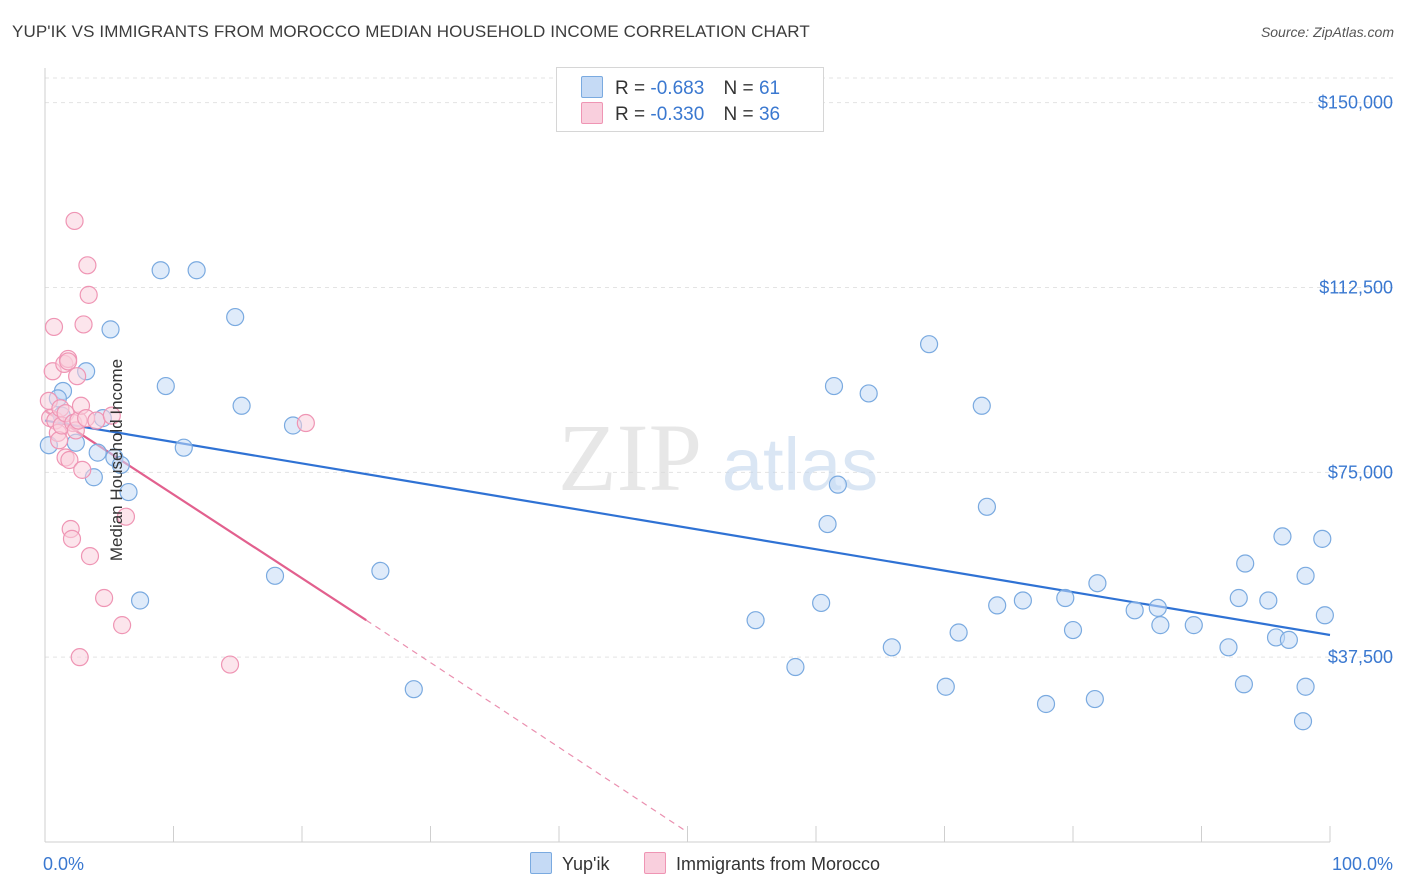 The image size is (1406, 892). What do you see at coordinates (1362, 864) in the screenshot?
I see `x-tick-label: 100.0%` at bounding box center [1362, 864].